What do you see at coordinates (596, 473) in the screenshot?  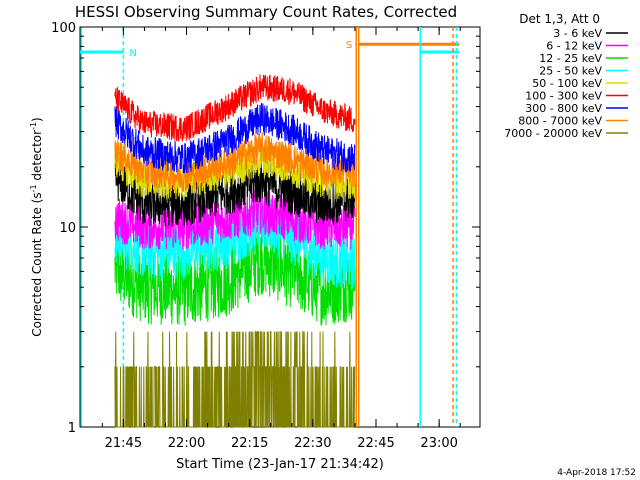 I see `generated-timestamp: 4-Apr-2018 17:52` at bounding box center [596, 473].